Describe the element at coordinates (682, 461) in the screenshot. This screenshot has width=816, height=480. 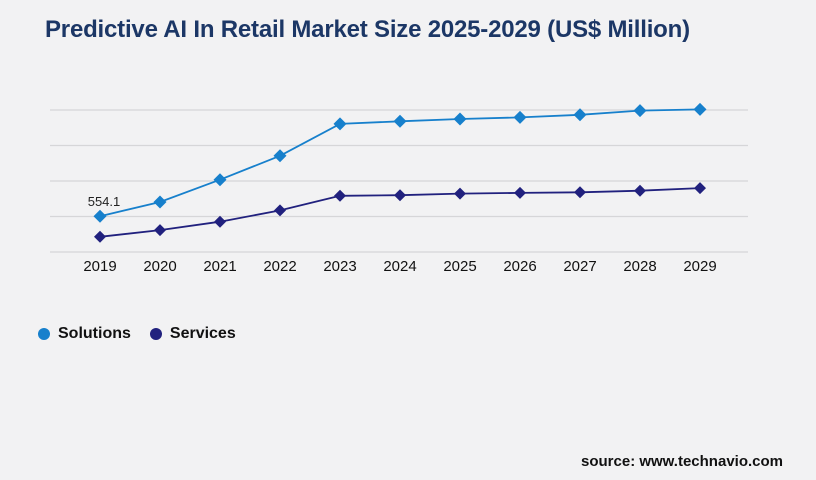
I see `source-attribution: source: www.technavio.com` at that location.